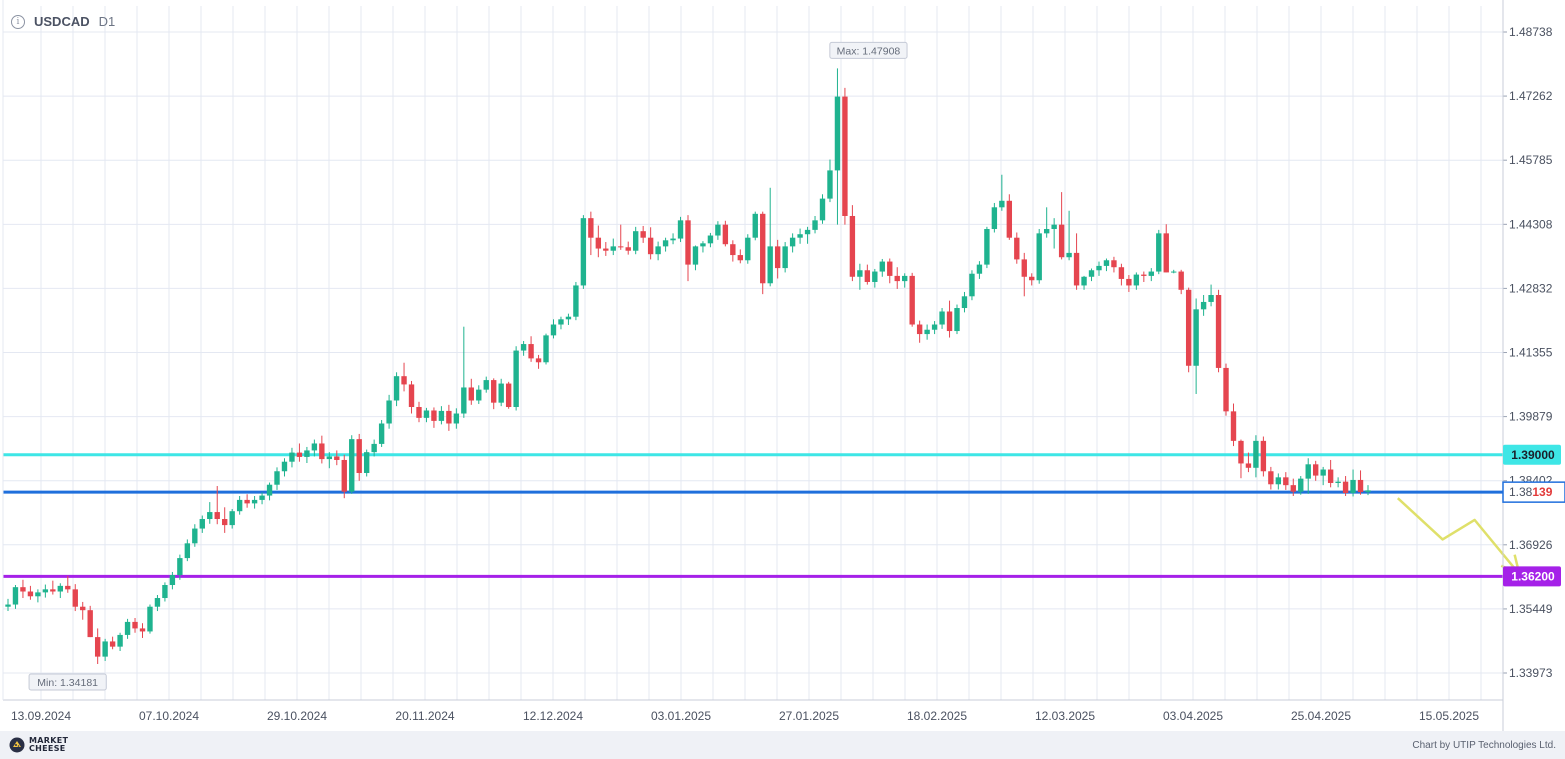 The width and height of the screenshot is (1565, 759). I want to click on x-tick-label: 29.10.2024, so click(297, 716).